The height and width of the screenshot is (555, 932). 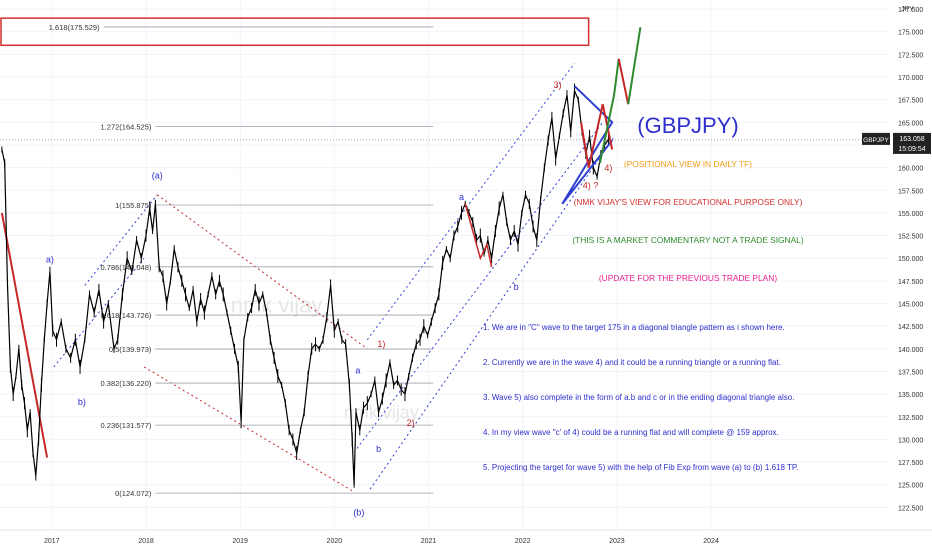 I want to click on price-axis-bg, so click(x=911, y=275).